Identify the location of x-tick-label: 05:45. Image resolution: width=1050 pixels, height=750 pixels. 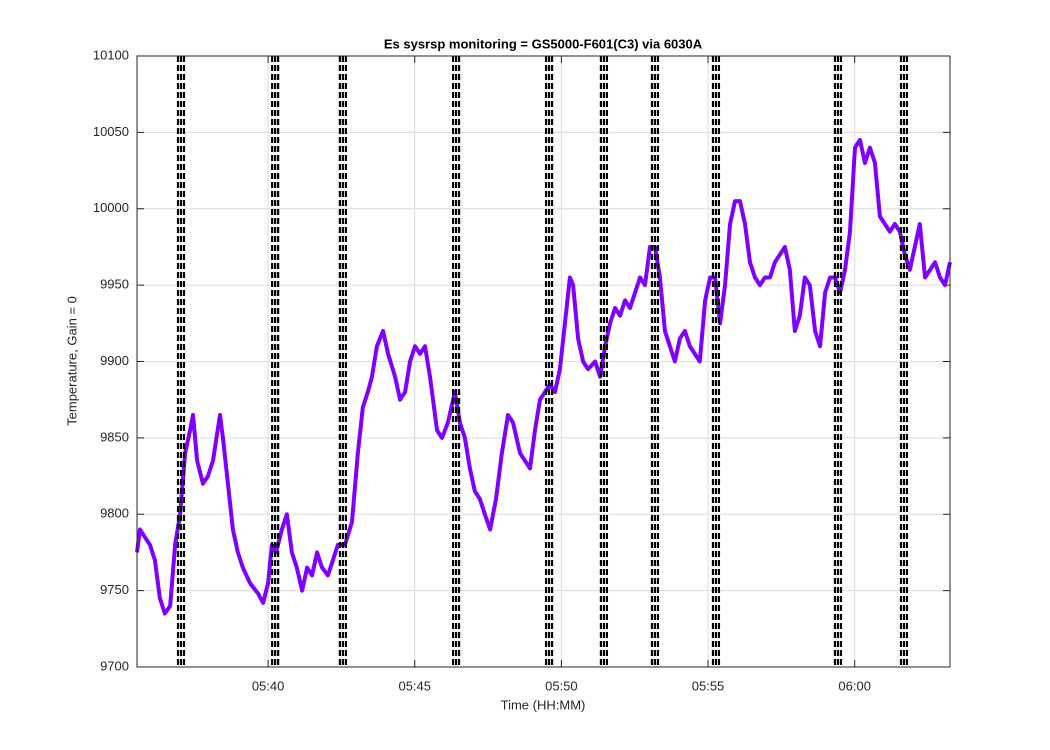
(414, 685).